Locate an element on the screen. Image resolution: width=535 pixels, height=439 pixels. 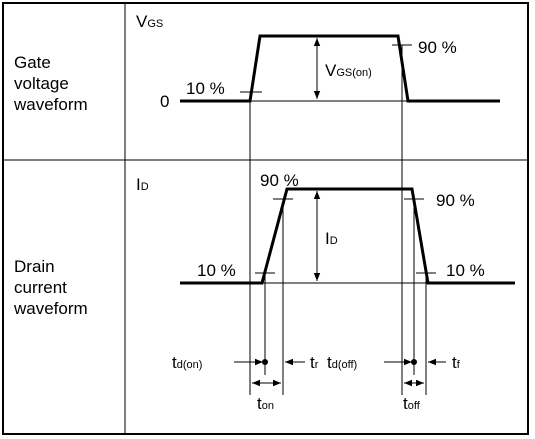
amplitude-label: VGS(on) is located at coordinates (348, 70).